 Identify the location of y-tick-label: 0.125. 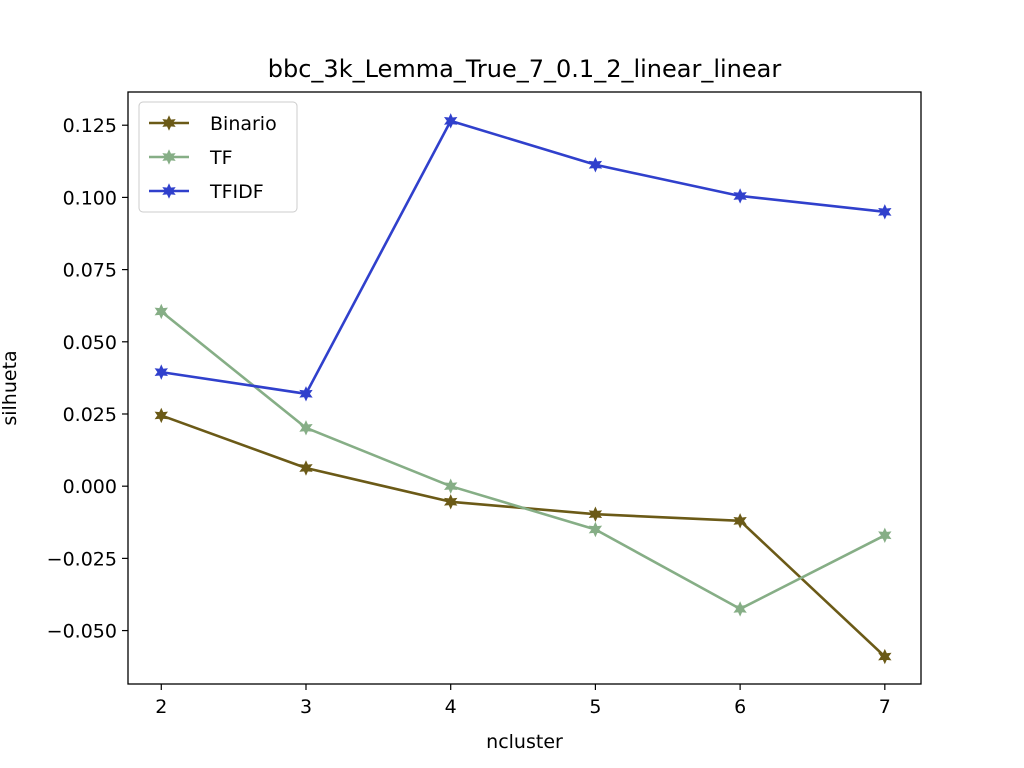
(90, 126).